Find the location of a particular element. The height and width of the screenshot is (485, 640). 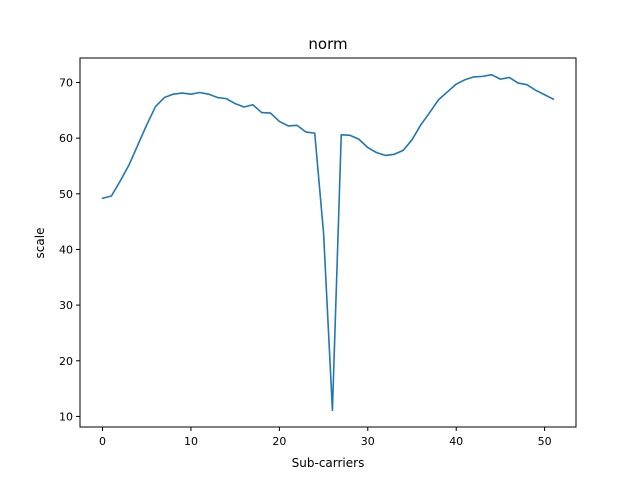

y-tick-label: 10 is located at coordinates (66, 416).